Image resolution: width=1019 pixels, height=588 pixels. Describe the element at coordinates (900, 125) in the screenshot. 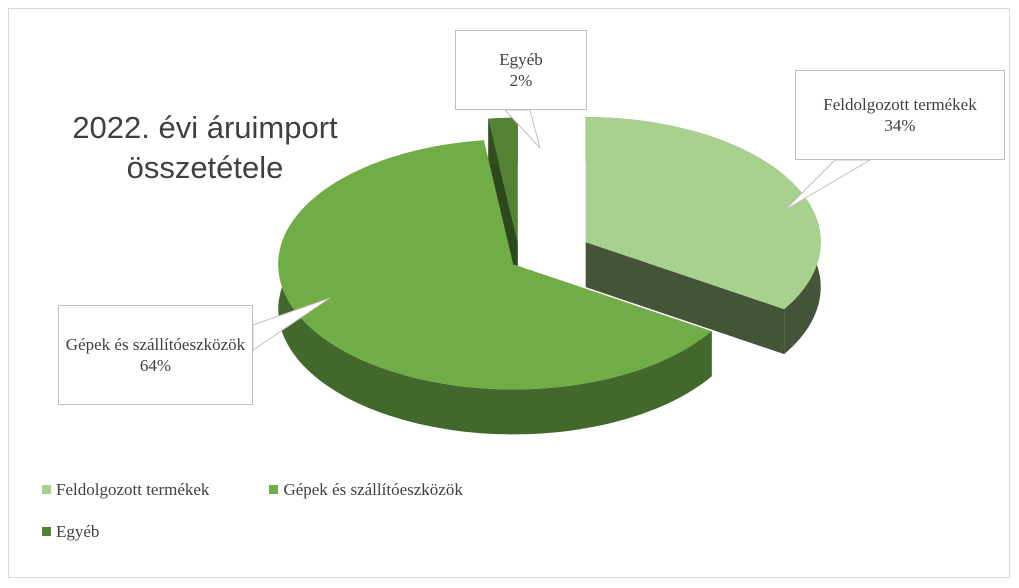

I see `data-label-value: 34%` at that location.